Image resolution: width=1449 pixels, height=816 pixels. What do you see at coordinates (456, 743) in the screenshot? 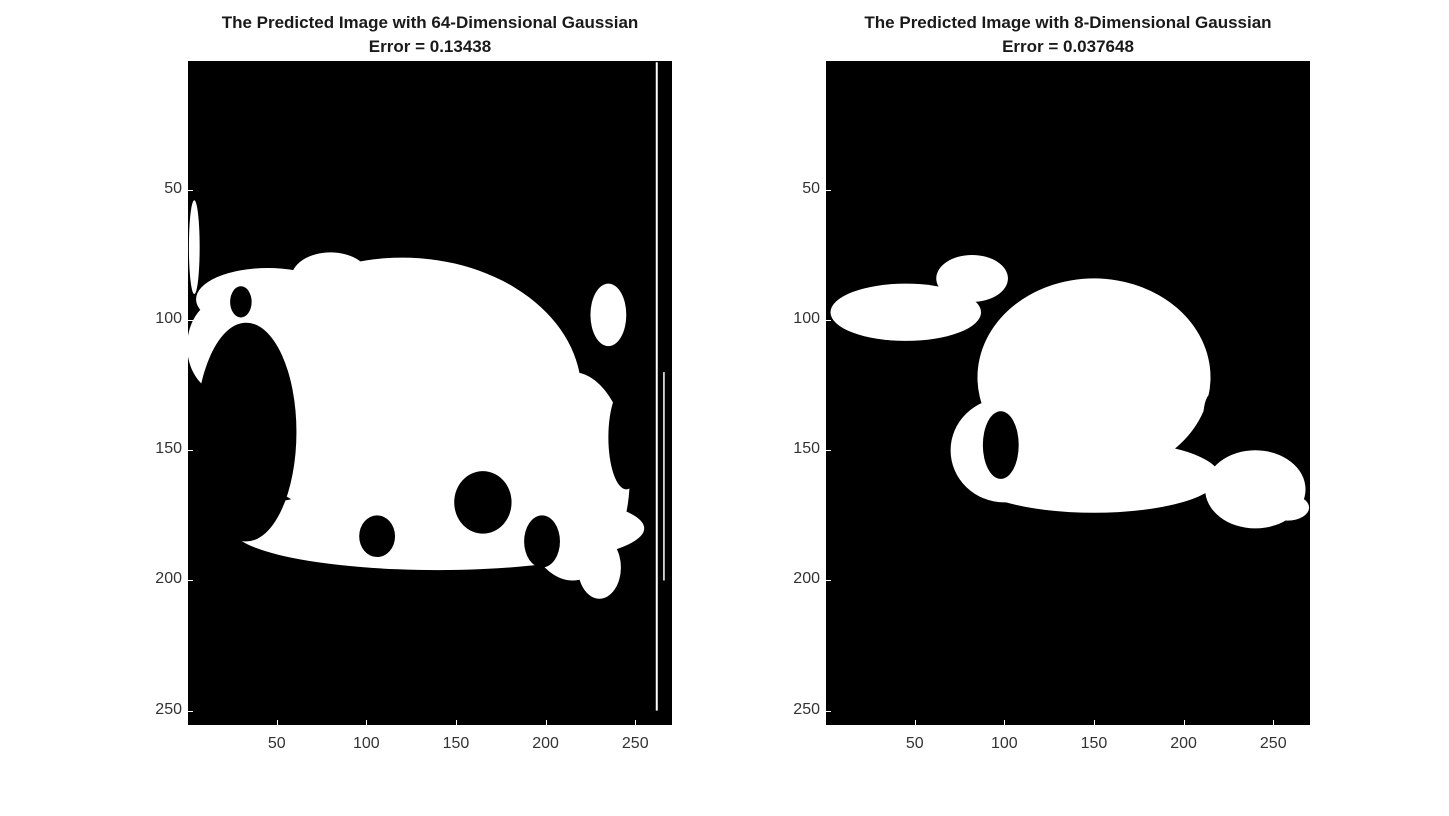
I see `chart-1-xtick-label-2: 150` at bounding box center [456, 743].